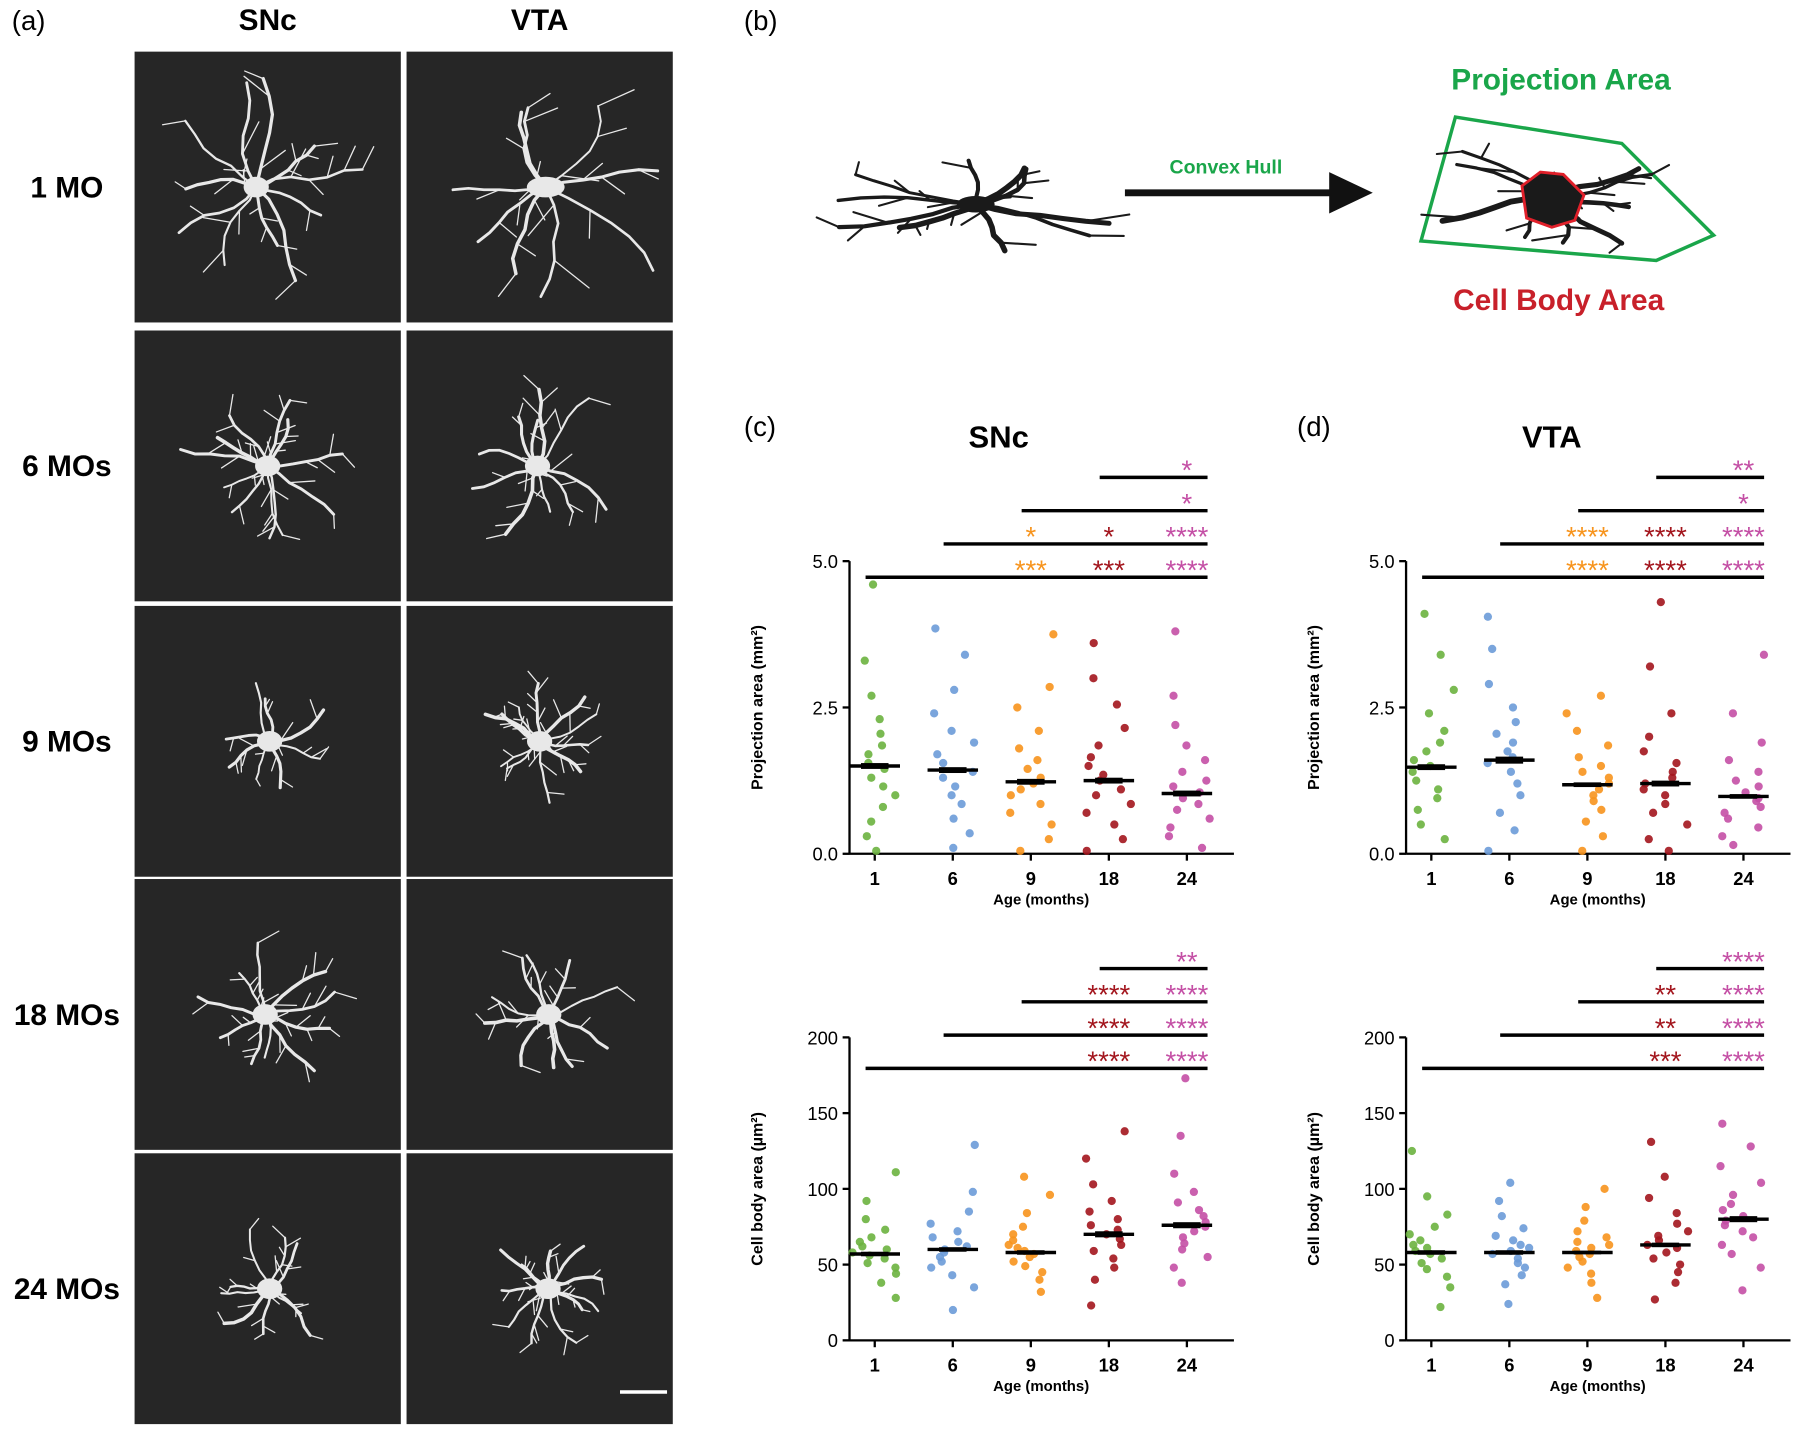  What do you see at coordinates (822, 1037) in the screenshot?
I see `y-tick-label: 200` at bounding box center [822, 1037].